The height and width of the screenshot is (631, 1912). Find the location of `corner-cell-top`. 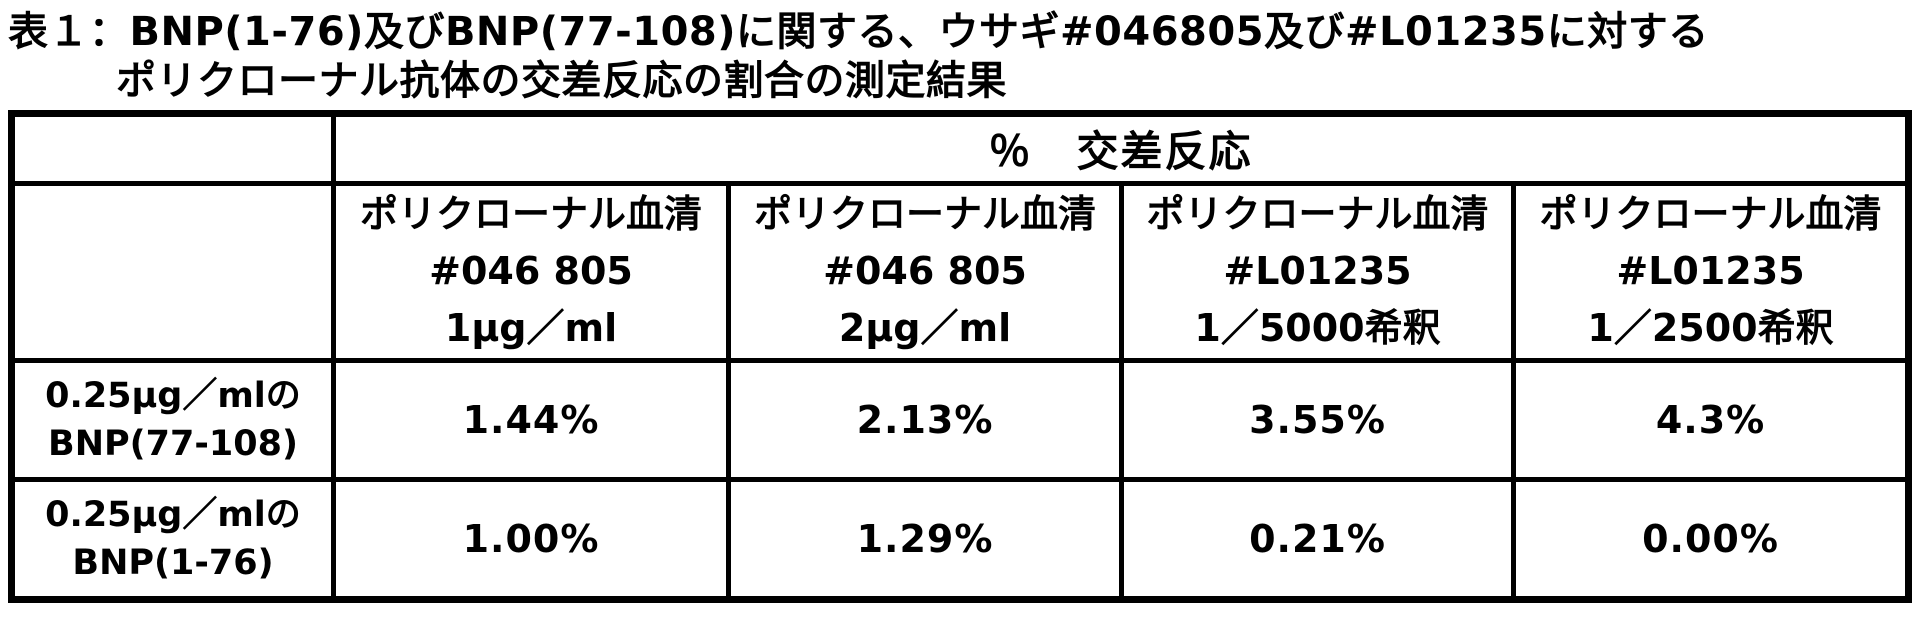

corner-cell-top is located at coordinates (172, 148).